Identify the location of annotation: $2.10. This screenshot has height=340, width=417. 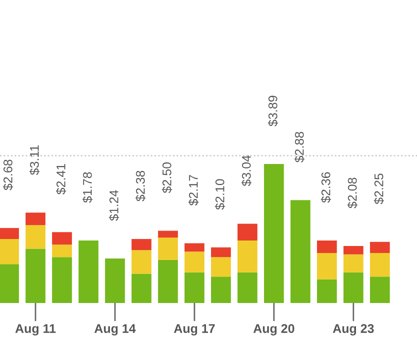
(220, 194).